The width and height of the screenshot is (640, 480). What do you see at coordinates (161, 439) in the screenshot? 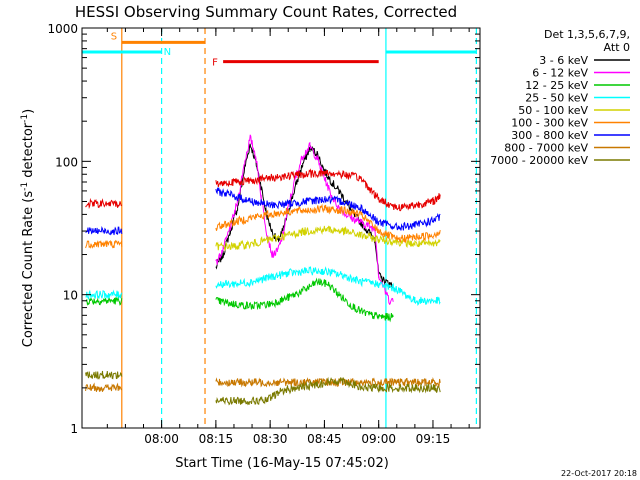
I see `x-tick-label-0: 08:00` at bounding box center [161, 439].